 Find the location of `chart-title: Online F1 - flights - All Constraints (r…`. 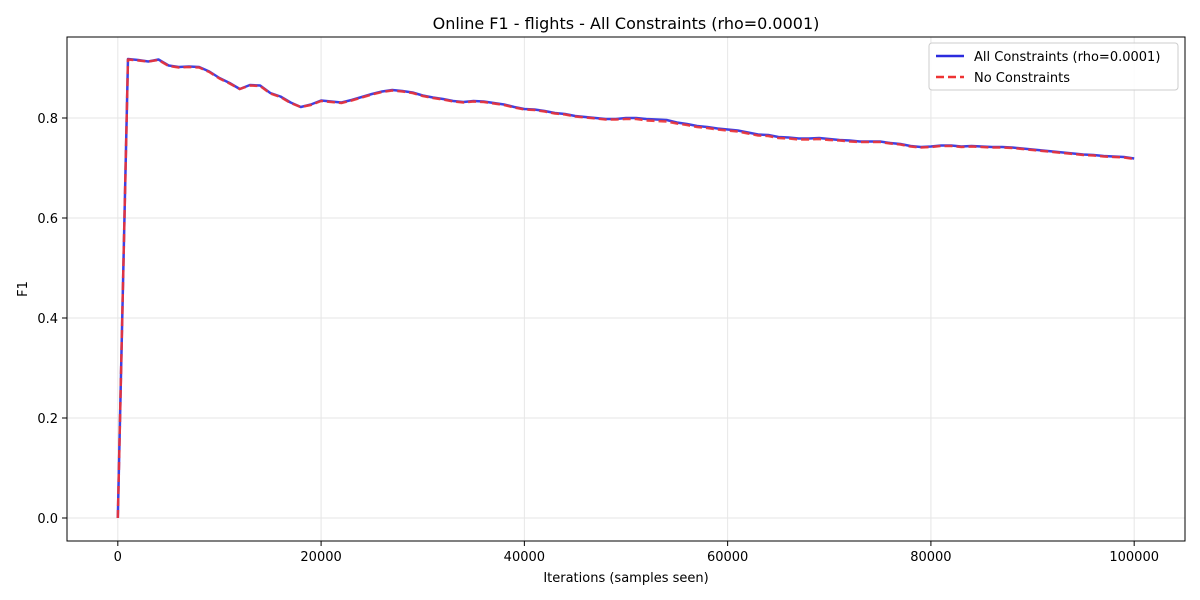

chart-title: Online F1 - flights - All Constraints (r… is located at coordinates (626, 23).